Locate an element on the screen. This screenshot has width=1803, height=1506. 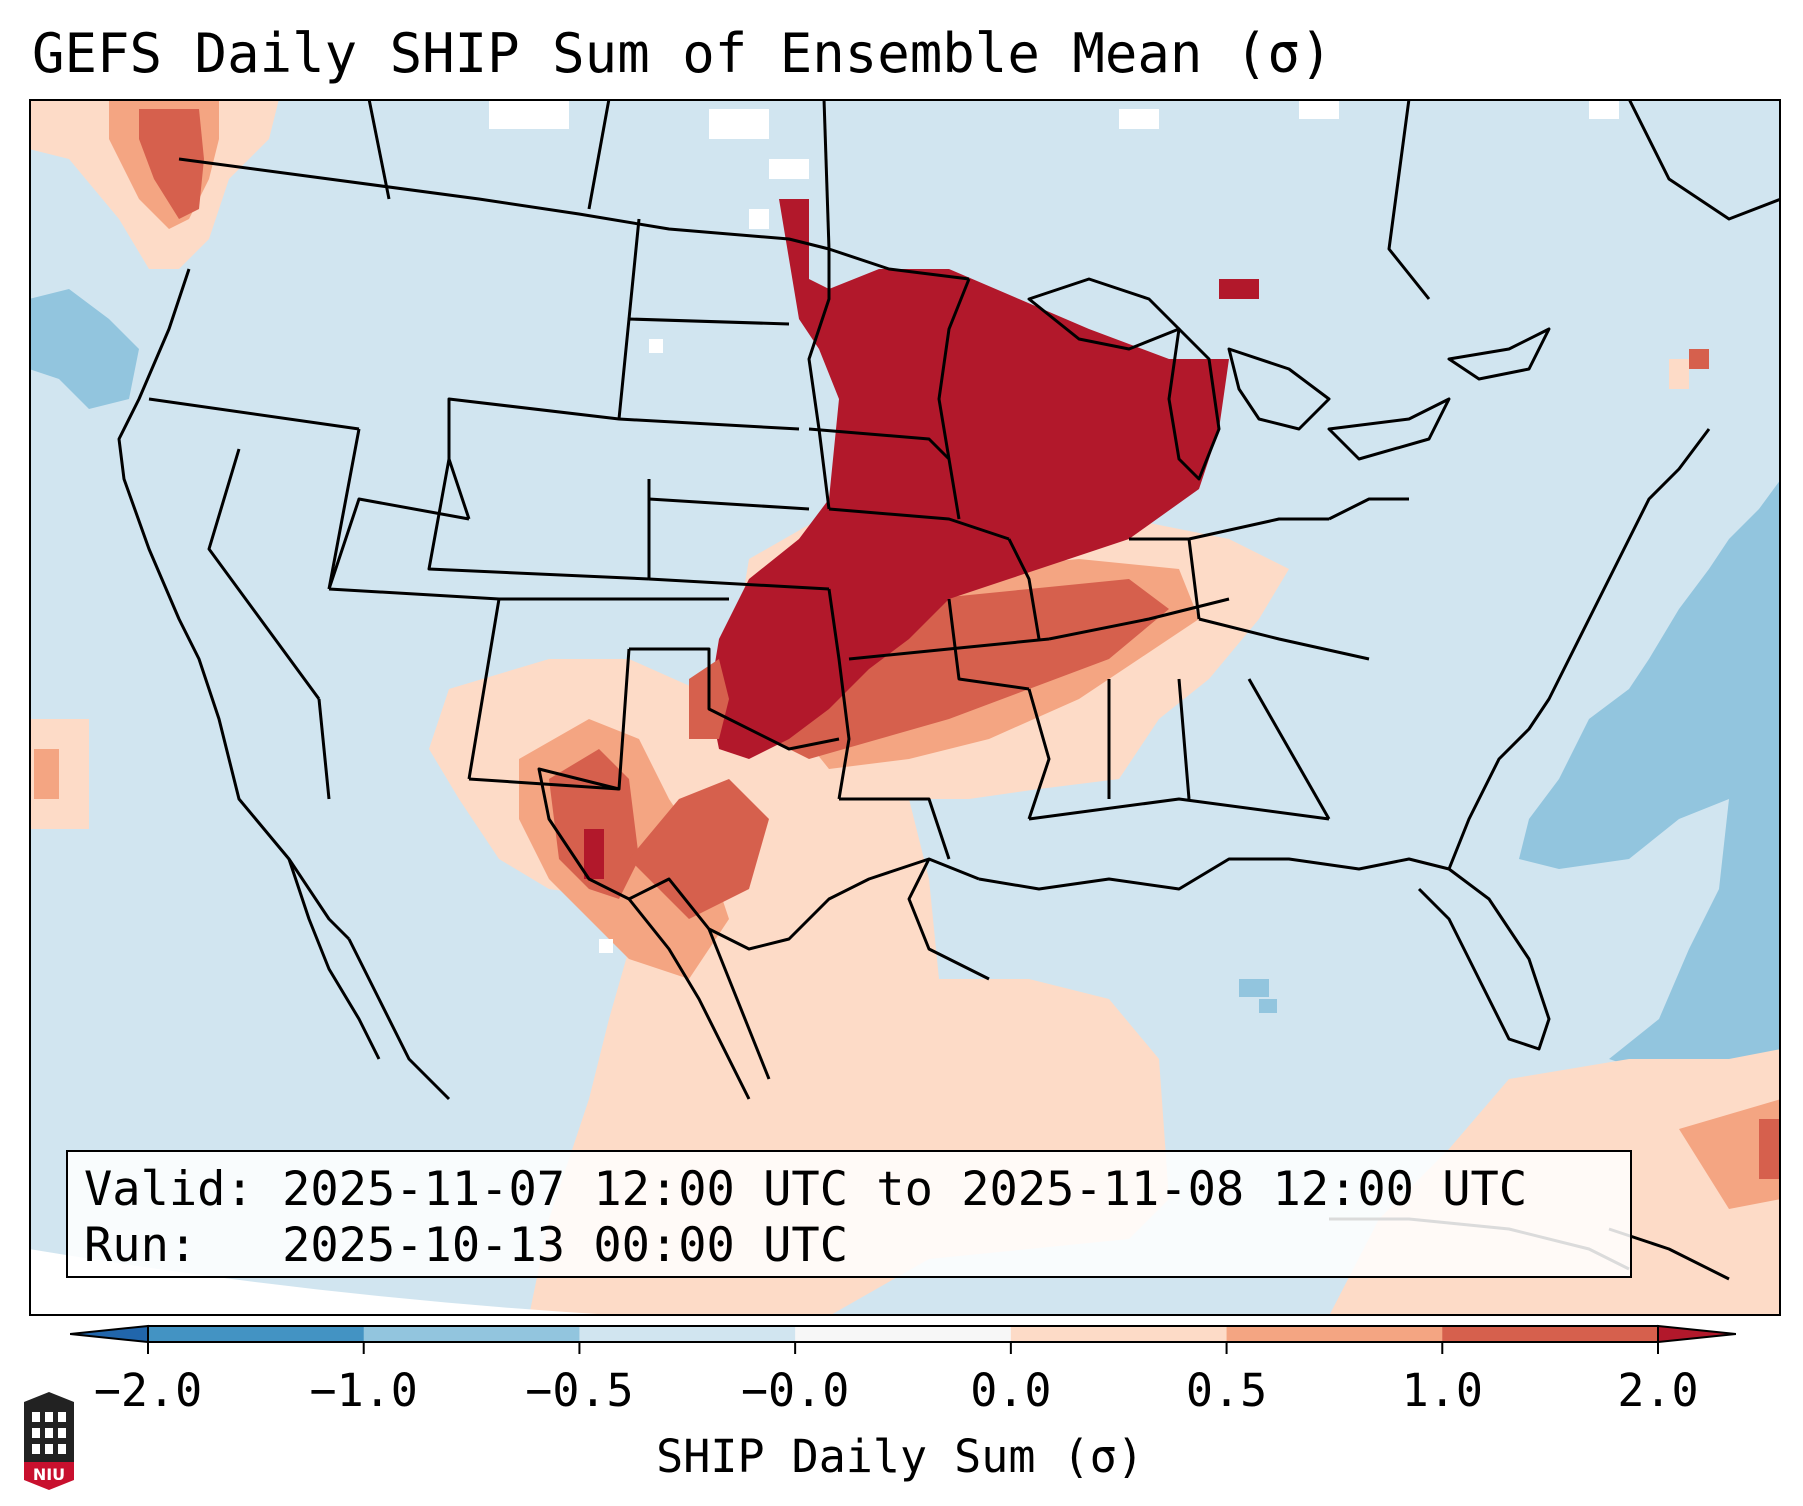
colorbar-over-arrow is located at coordinates (1696, 1334).